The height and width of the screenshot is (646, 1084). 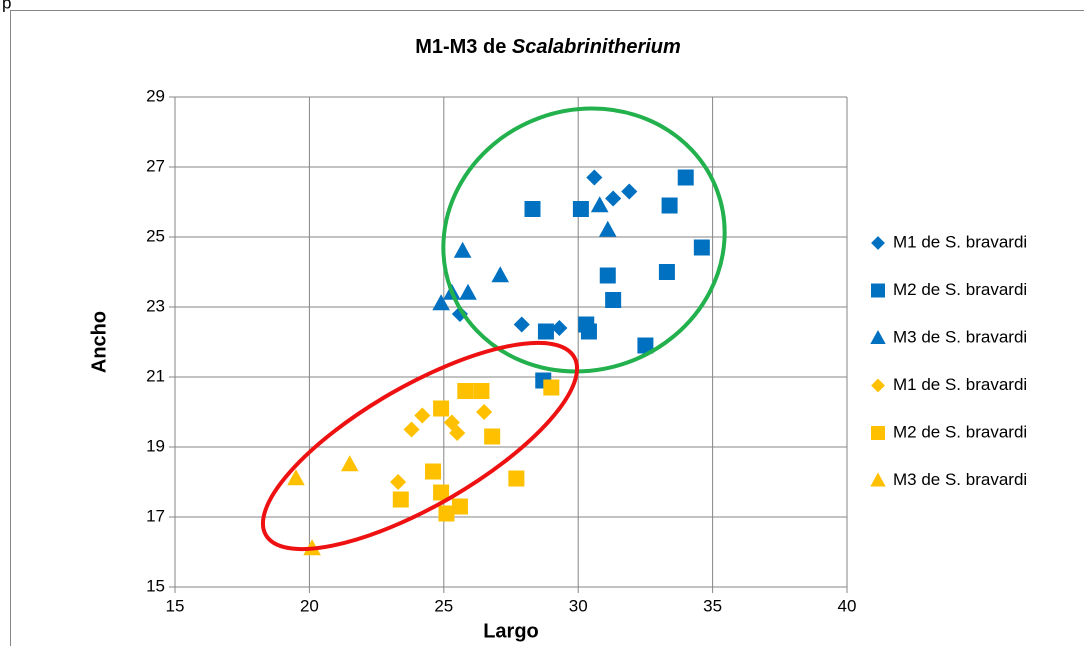 I want to click on x-tick-label: 20, so click(x=309, y=605).